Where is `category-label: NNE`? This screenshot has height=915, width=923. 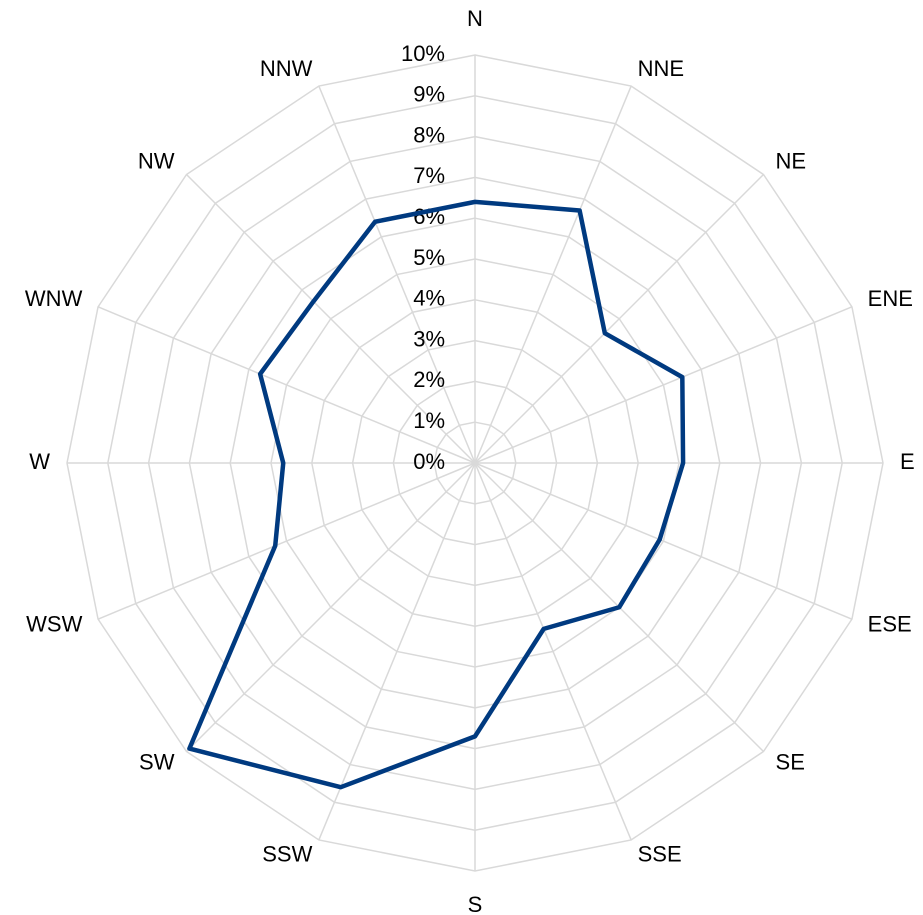 category-label: NNE is located at coordinates (661, 68).